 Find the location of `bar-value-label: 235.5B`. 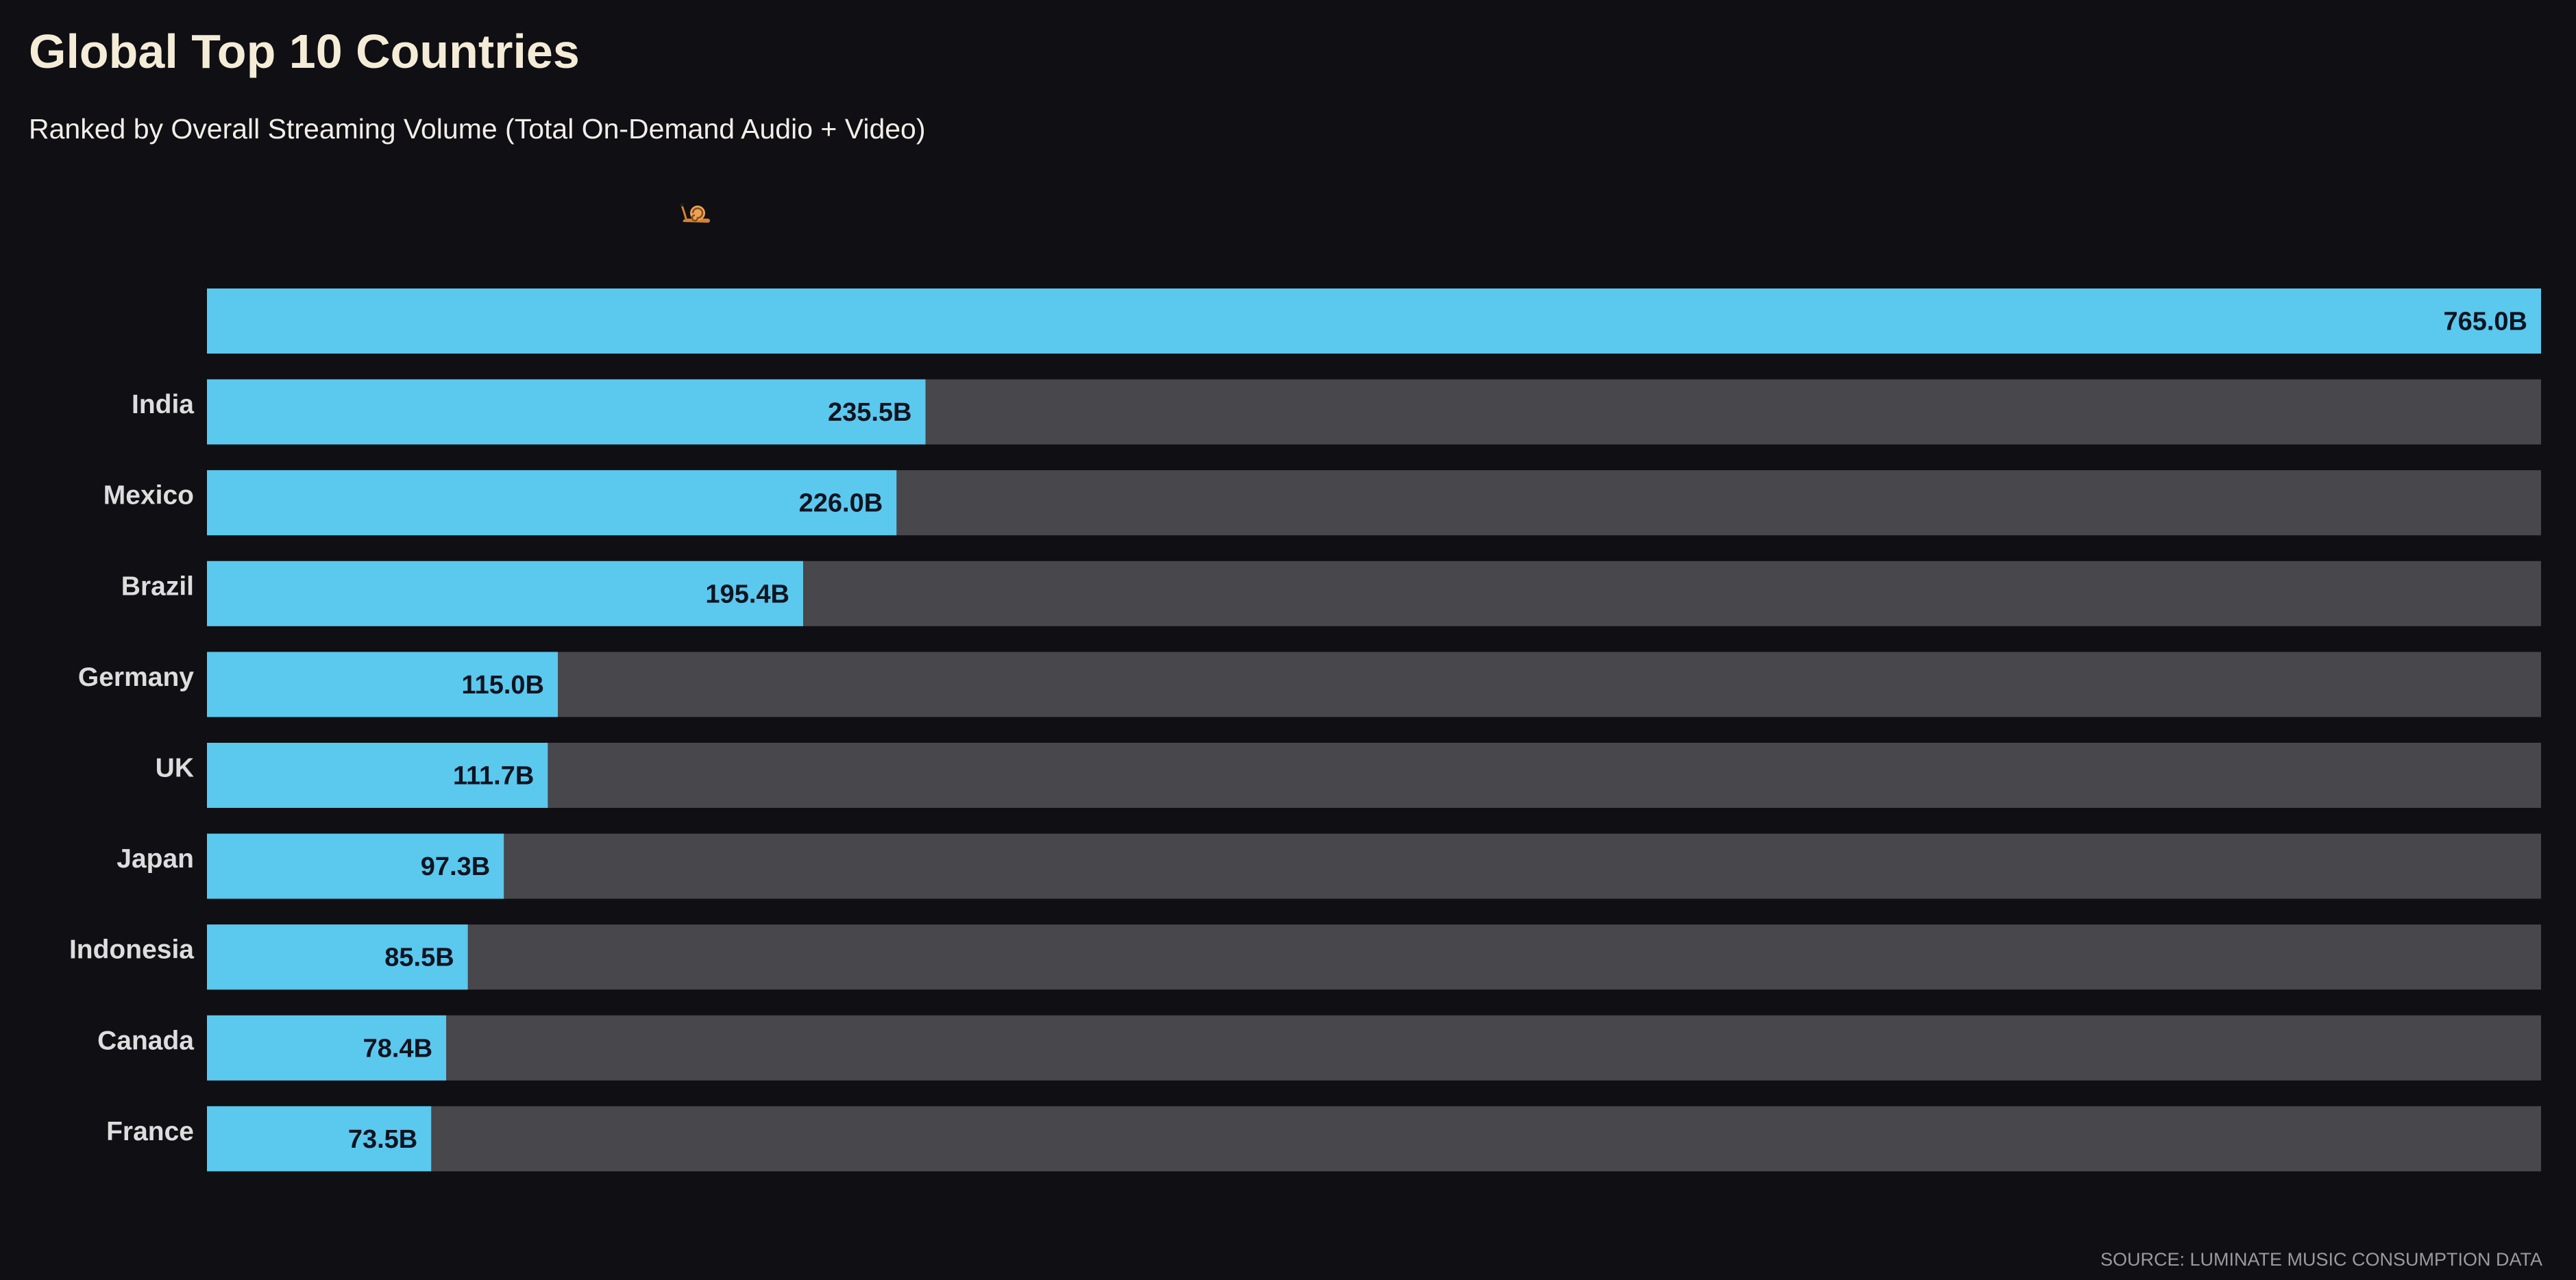

bar-value-label: 235.5B is located at coordinates (870, 412).